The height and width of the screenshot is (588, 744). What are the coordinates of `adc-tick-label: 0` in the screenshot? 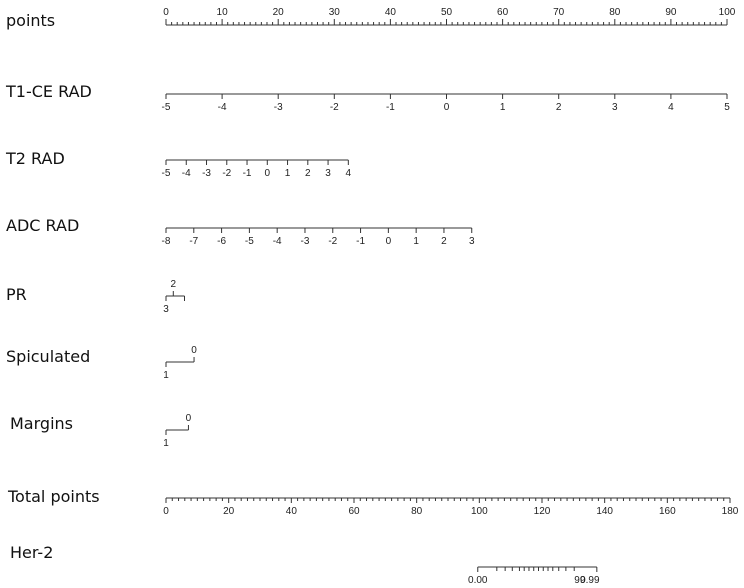 It's located at (389, 241).